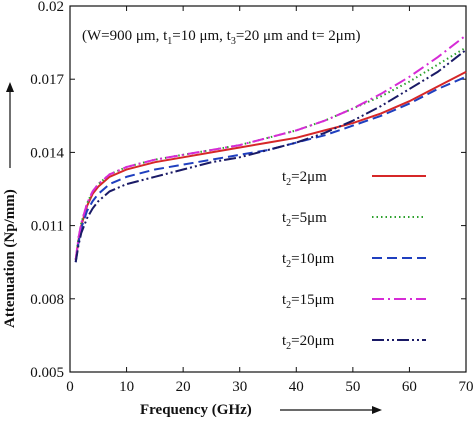 The height and width of the screenshot is (435, 474). Describe the element at coordinates (308, 342) in the screenshot. I see `legend-label-5: t2=20μm` at that location.